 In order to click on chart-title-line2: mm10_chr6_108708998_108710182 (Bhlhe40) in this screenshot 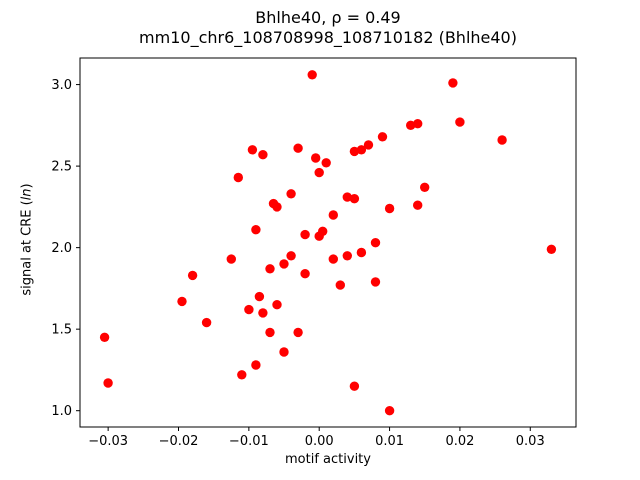, I will do `click(328, 37)`.